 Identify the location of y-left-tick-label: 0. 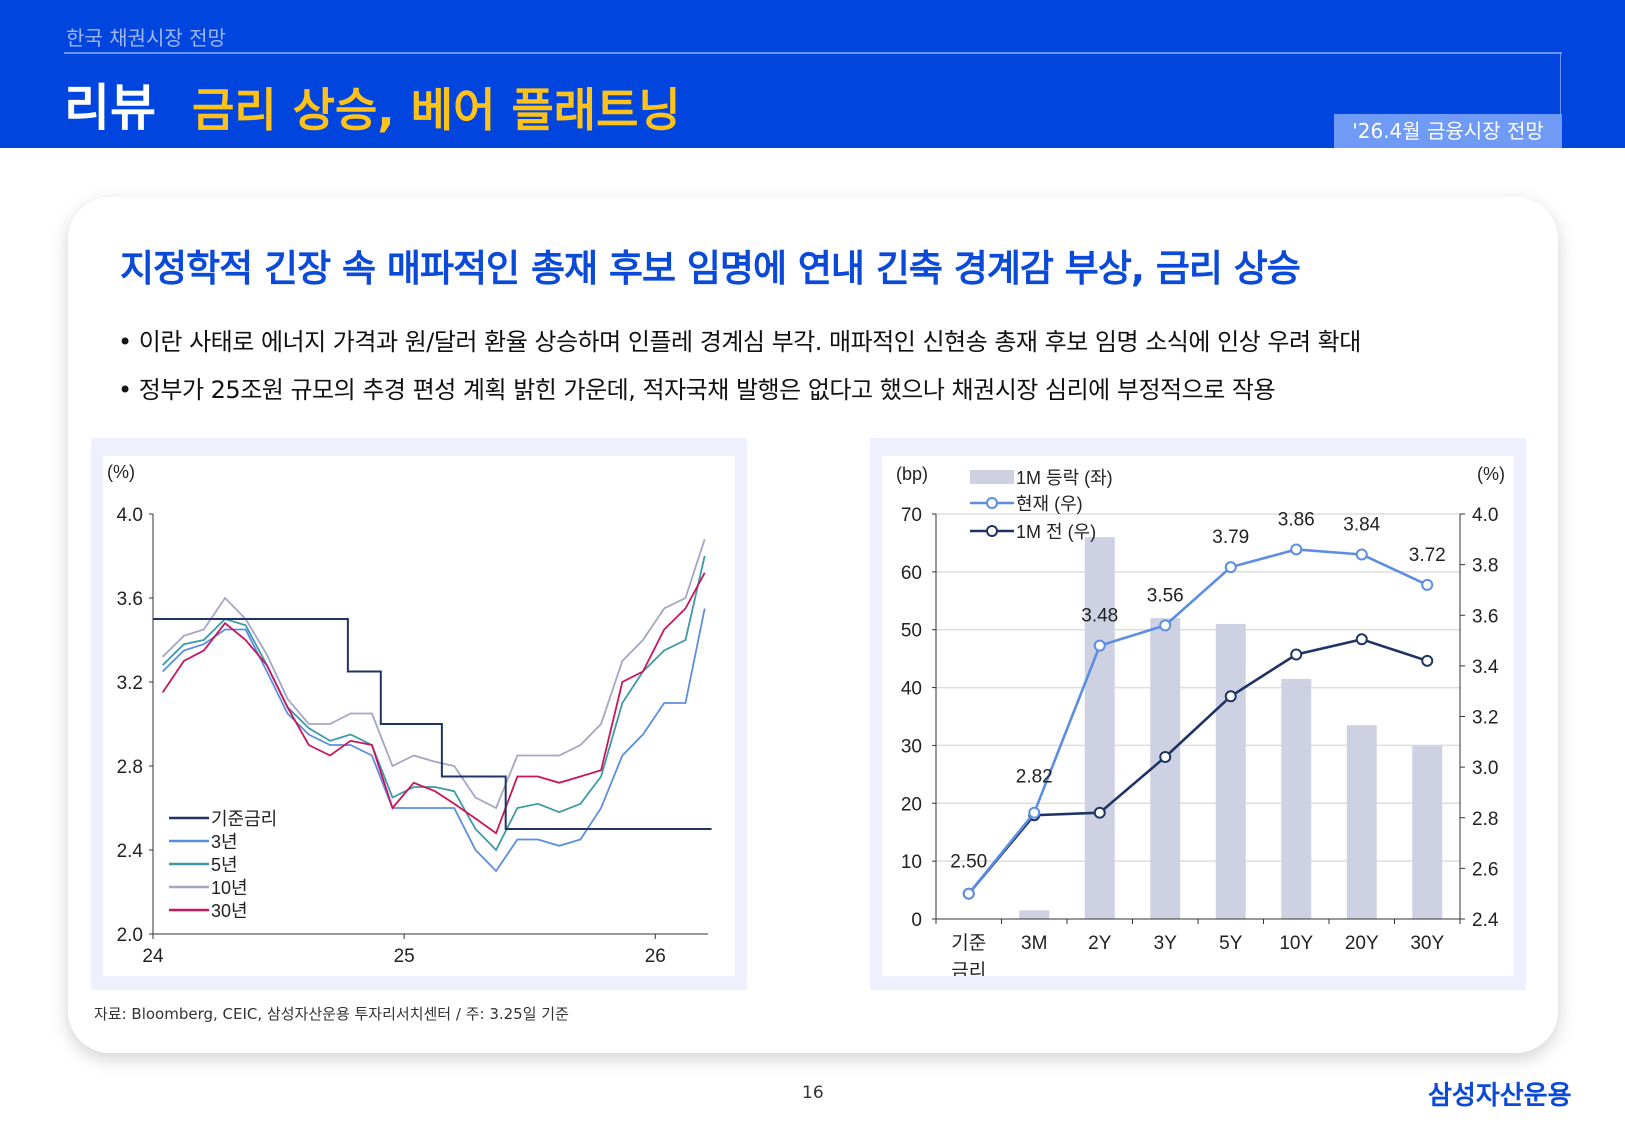
(916, 920).